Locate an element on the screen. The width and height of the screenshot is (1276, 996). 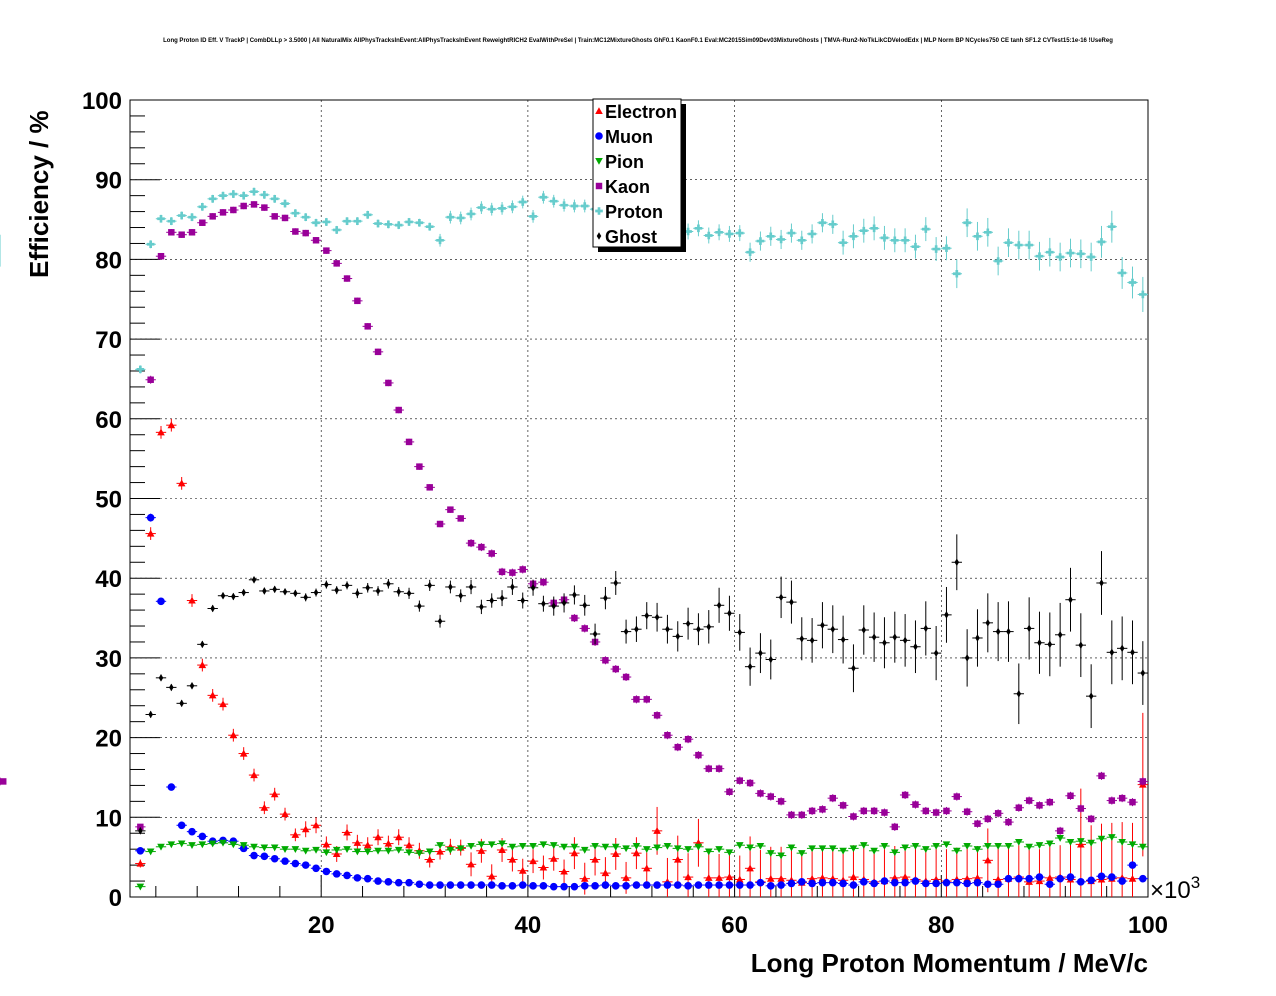
legend-box is located at coordinates (637, 173).